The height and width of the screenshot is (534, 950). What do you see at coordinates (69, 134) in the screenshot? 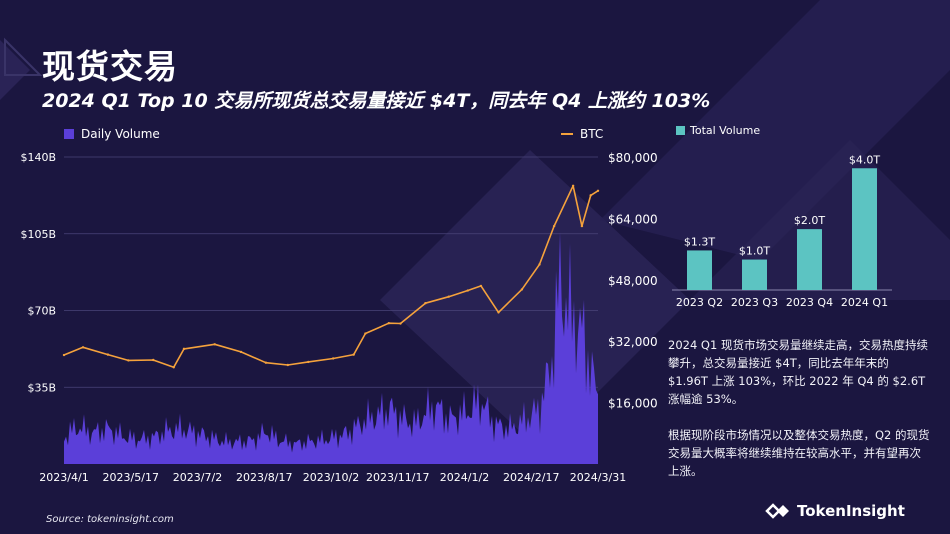
I see `legend-volume-swatch` at bounding box center [69, 134].